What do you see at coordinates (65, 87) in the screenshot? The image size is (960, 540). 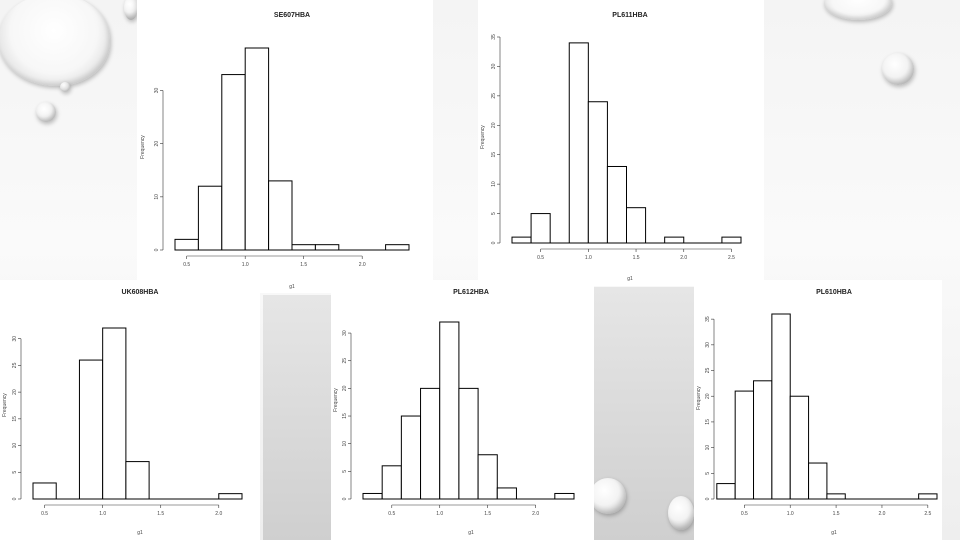 I see `water-drop-tiny` at bounding box center [65, 87].